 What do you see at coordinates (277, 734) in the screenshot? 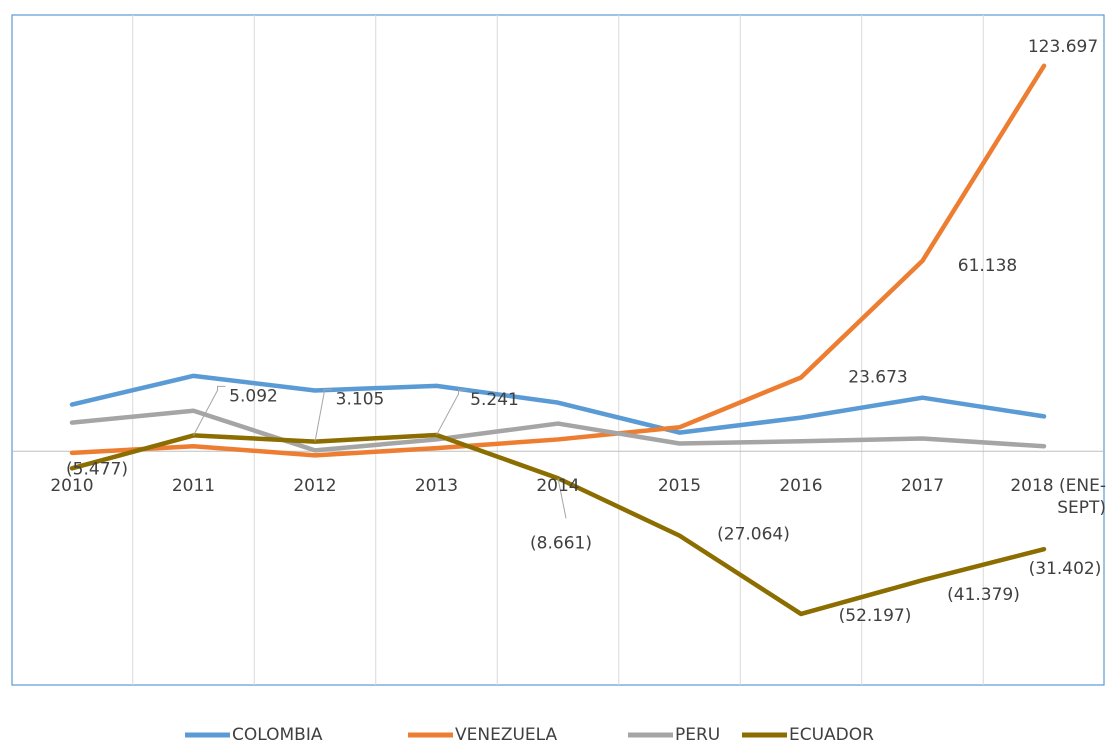
I see `legend-label: COLOMBIA` at bounding box center [277, 734].